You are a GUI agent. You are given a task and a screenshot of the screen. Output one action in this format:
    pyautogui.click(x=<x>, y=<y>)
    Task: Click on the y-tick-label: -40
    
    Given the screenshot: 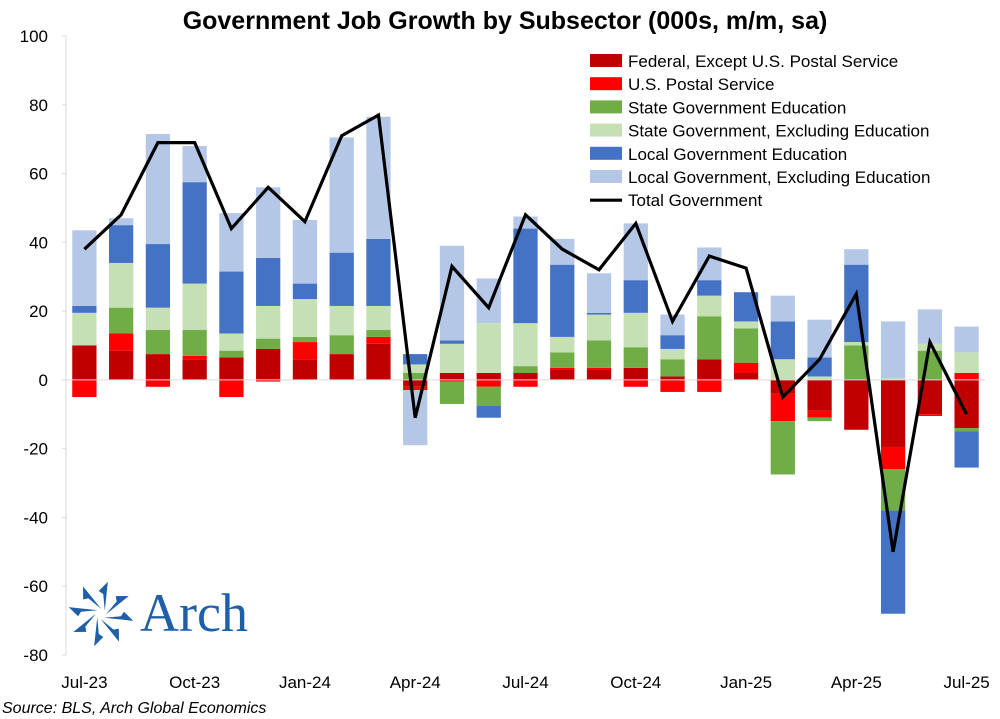 What is the action you would take?
    pyautogui.click(x=35, y=517)
    